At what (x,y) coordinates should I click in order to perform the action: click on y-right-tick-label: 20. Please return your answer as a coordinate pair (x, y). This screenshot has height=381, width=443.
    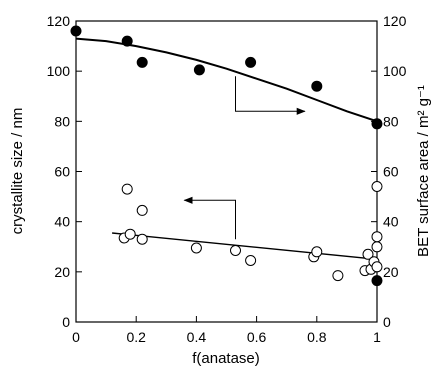
    Looking at the image, I should click on (391, 272).